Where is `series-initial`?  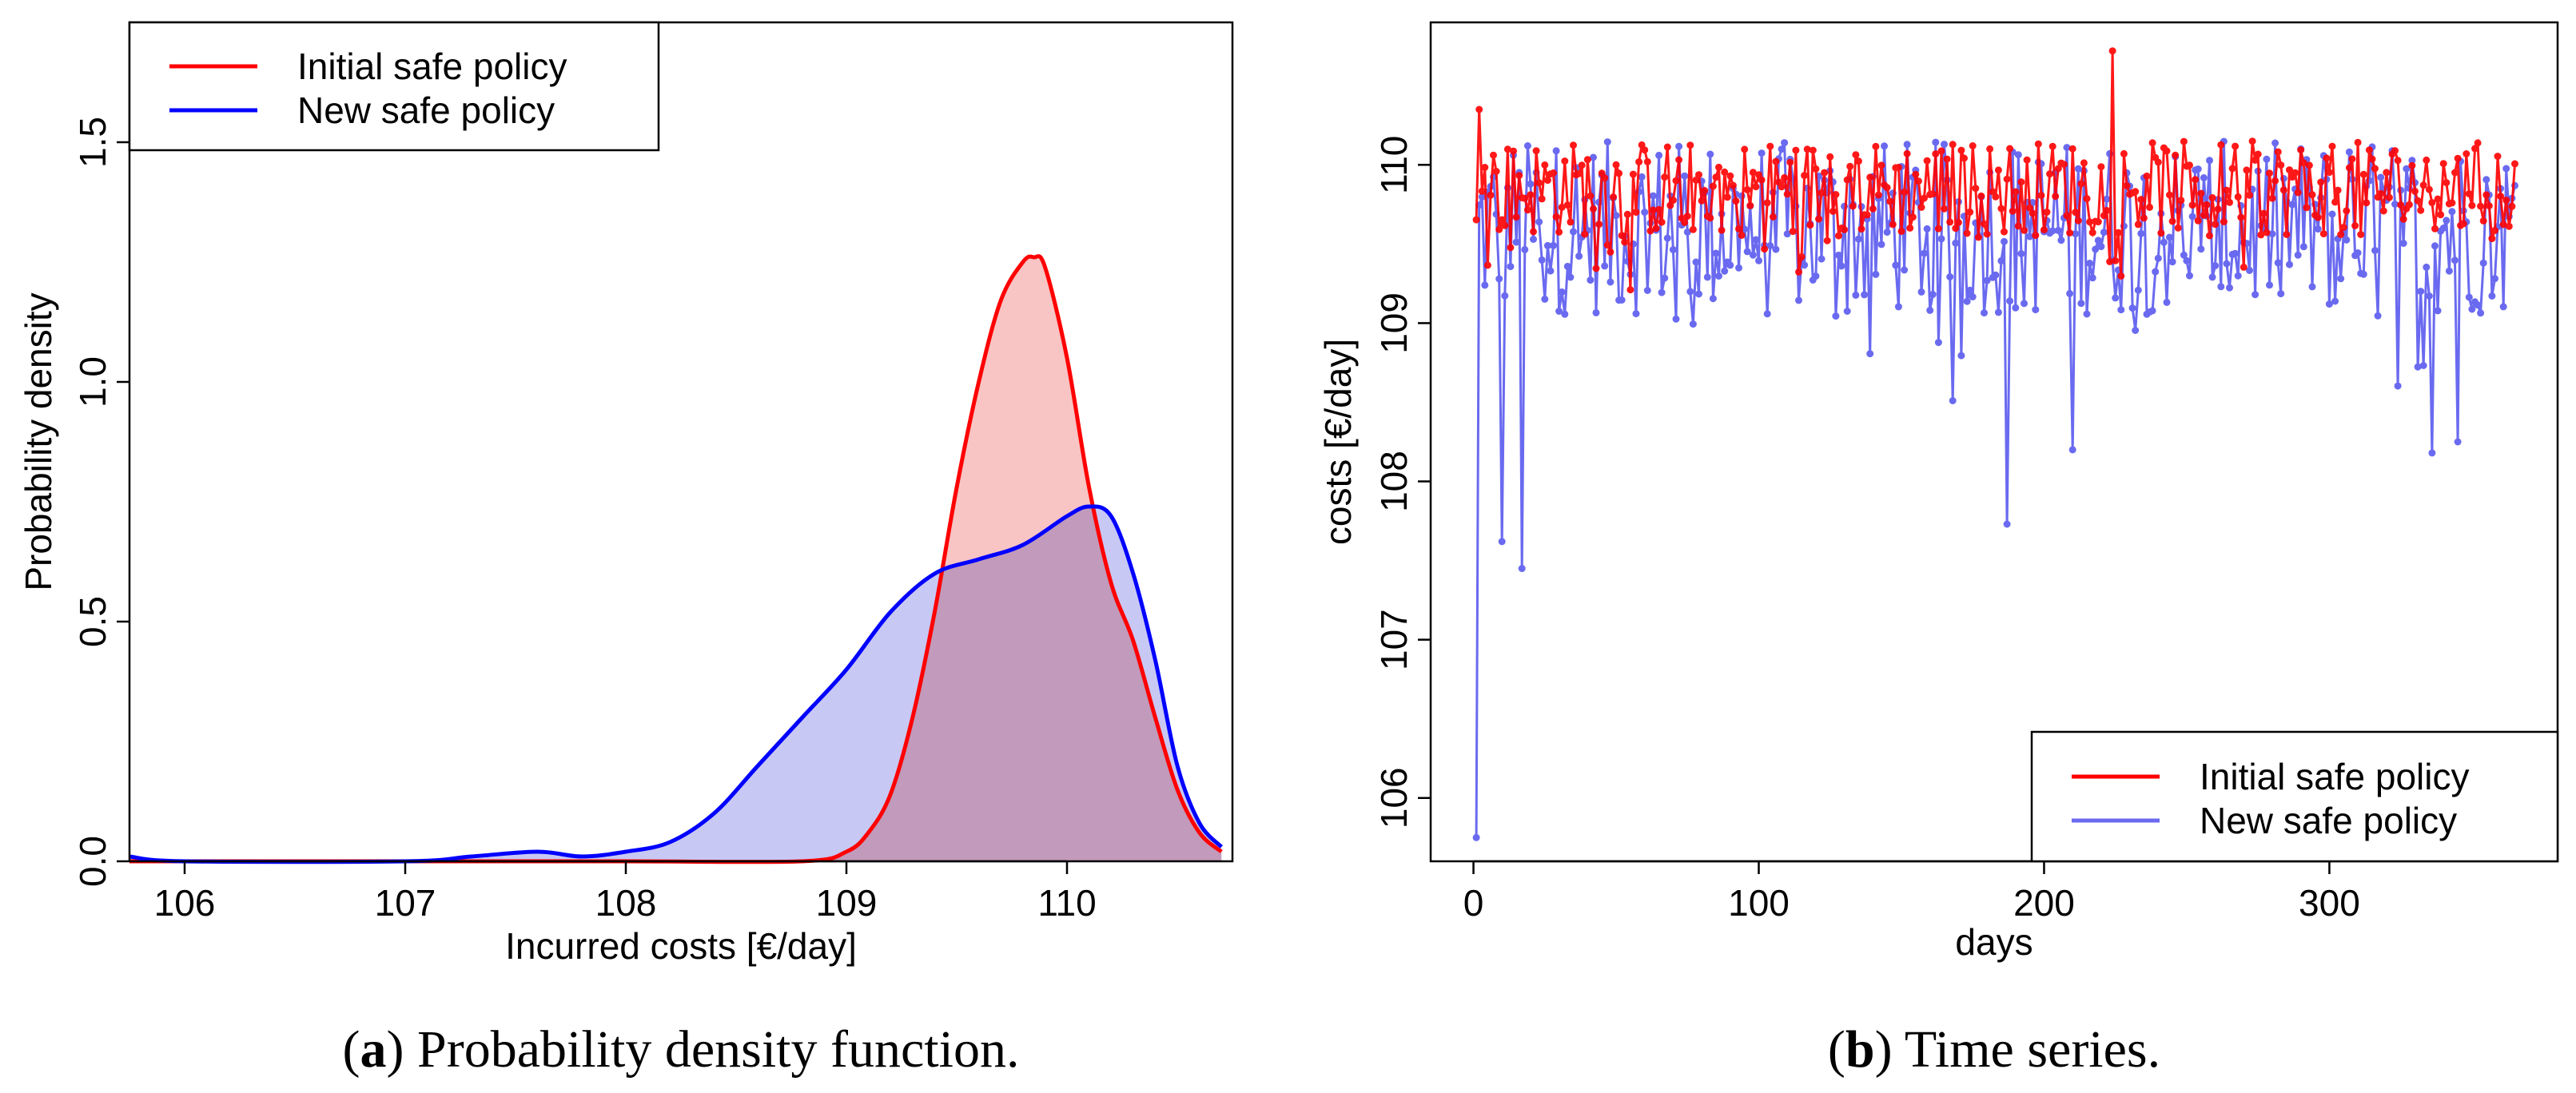 series-initial is located at coordinates (1995, 170).